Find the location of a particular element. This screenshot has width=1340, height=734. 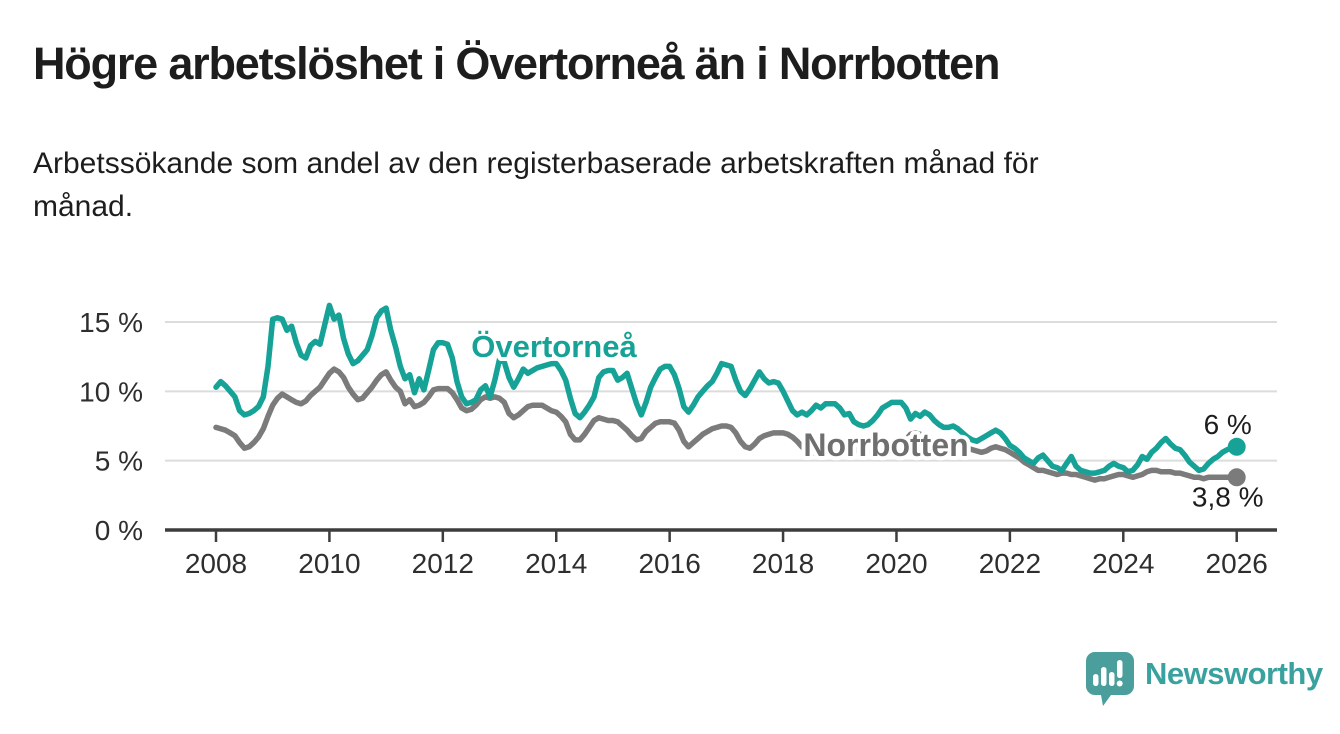

x-axis-tick-label: 2012 is located at coordinates (443, 563).